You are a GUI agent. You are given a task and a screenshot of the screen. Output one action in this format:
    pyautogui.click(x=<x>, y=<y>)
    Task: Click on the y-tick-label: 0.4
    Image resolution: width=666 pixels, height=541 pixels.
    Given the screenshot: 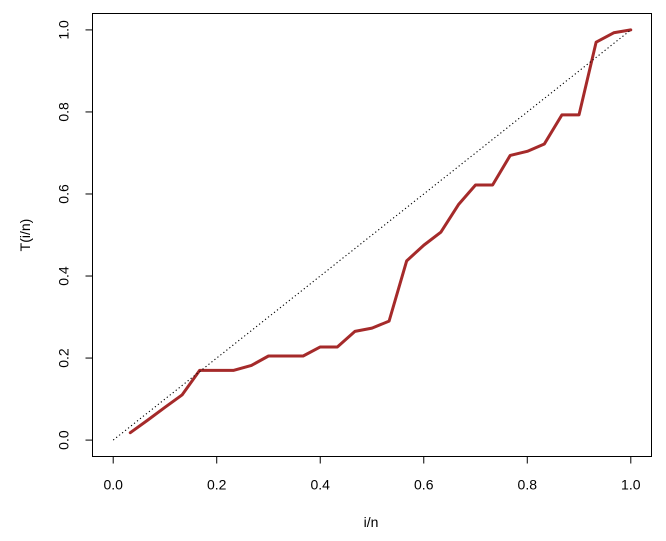 What is the action you would take?
    pyautogui.click(x=64, y=276)
    